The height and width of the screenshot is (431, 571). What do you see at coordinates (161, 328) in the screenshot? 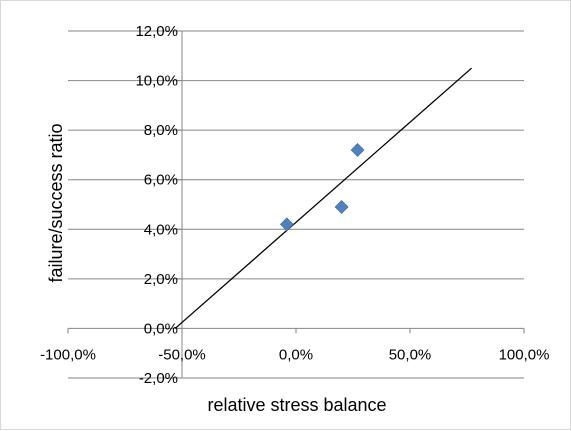
I see `y-tick-label: 0,0%` at bounding box center [161, 328].